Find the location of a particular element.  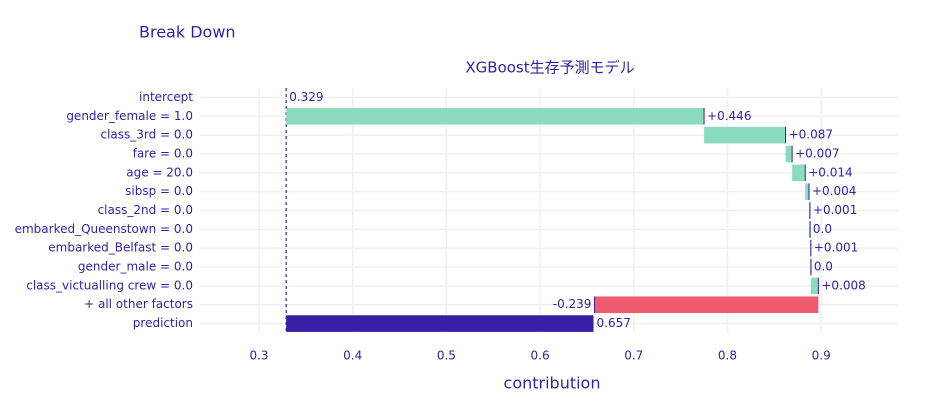

y-tick-label: age = 20.0 is located at coordinates (159, 172).